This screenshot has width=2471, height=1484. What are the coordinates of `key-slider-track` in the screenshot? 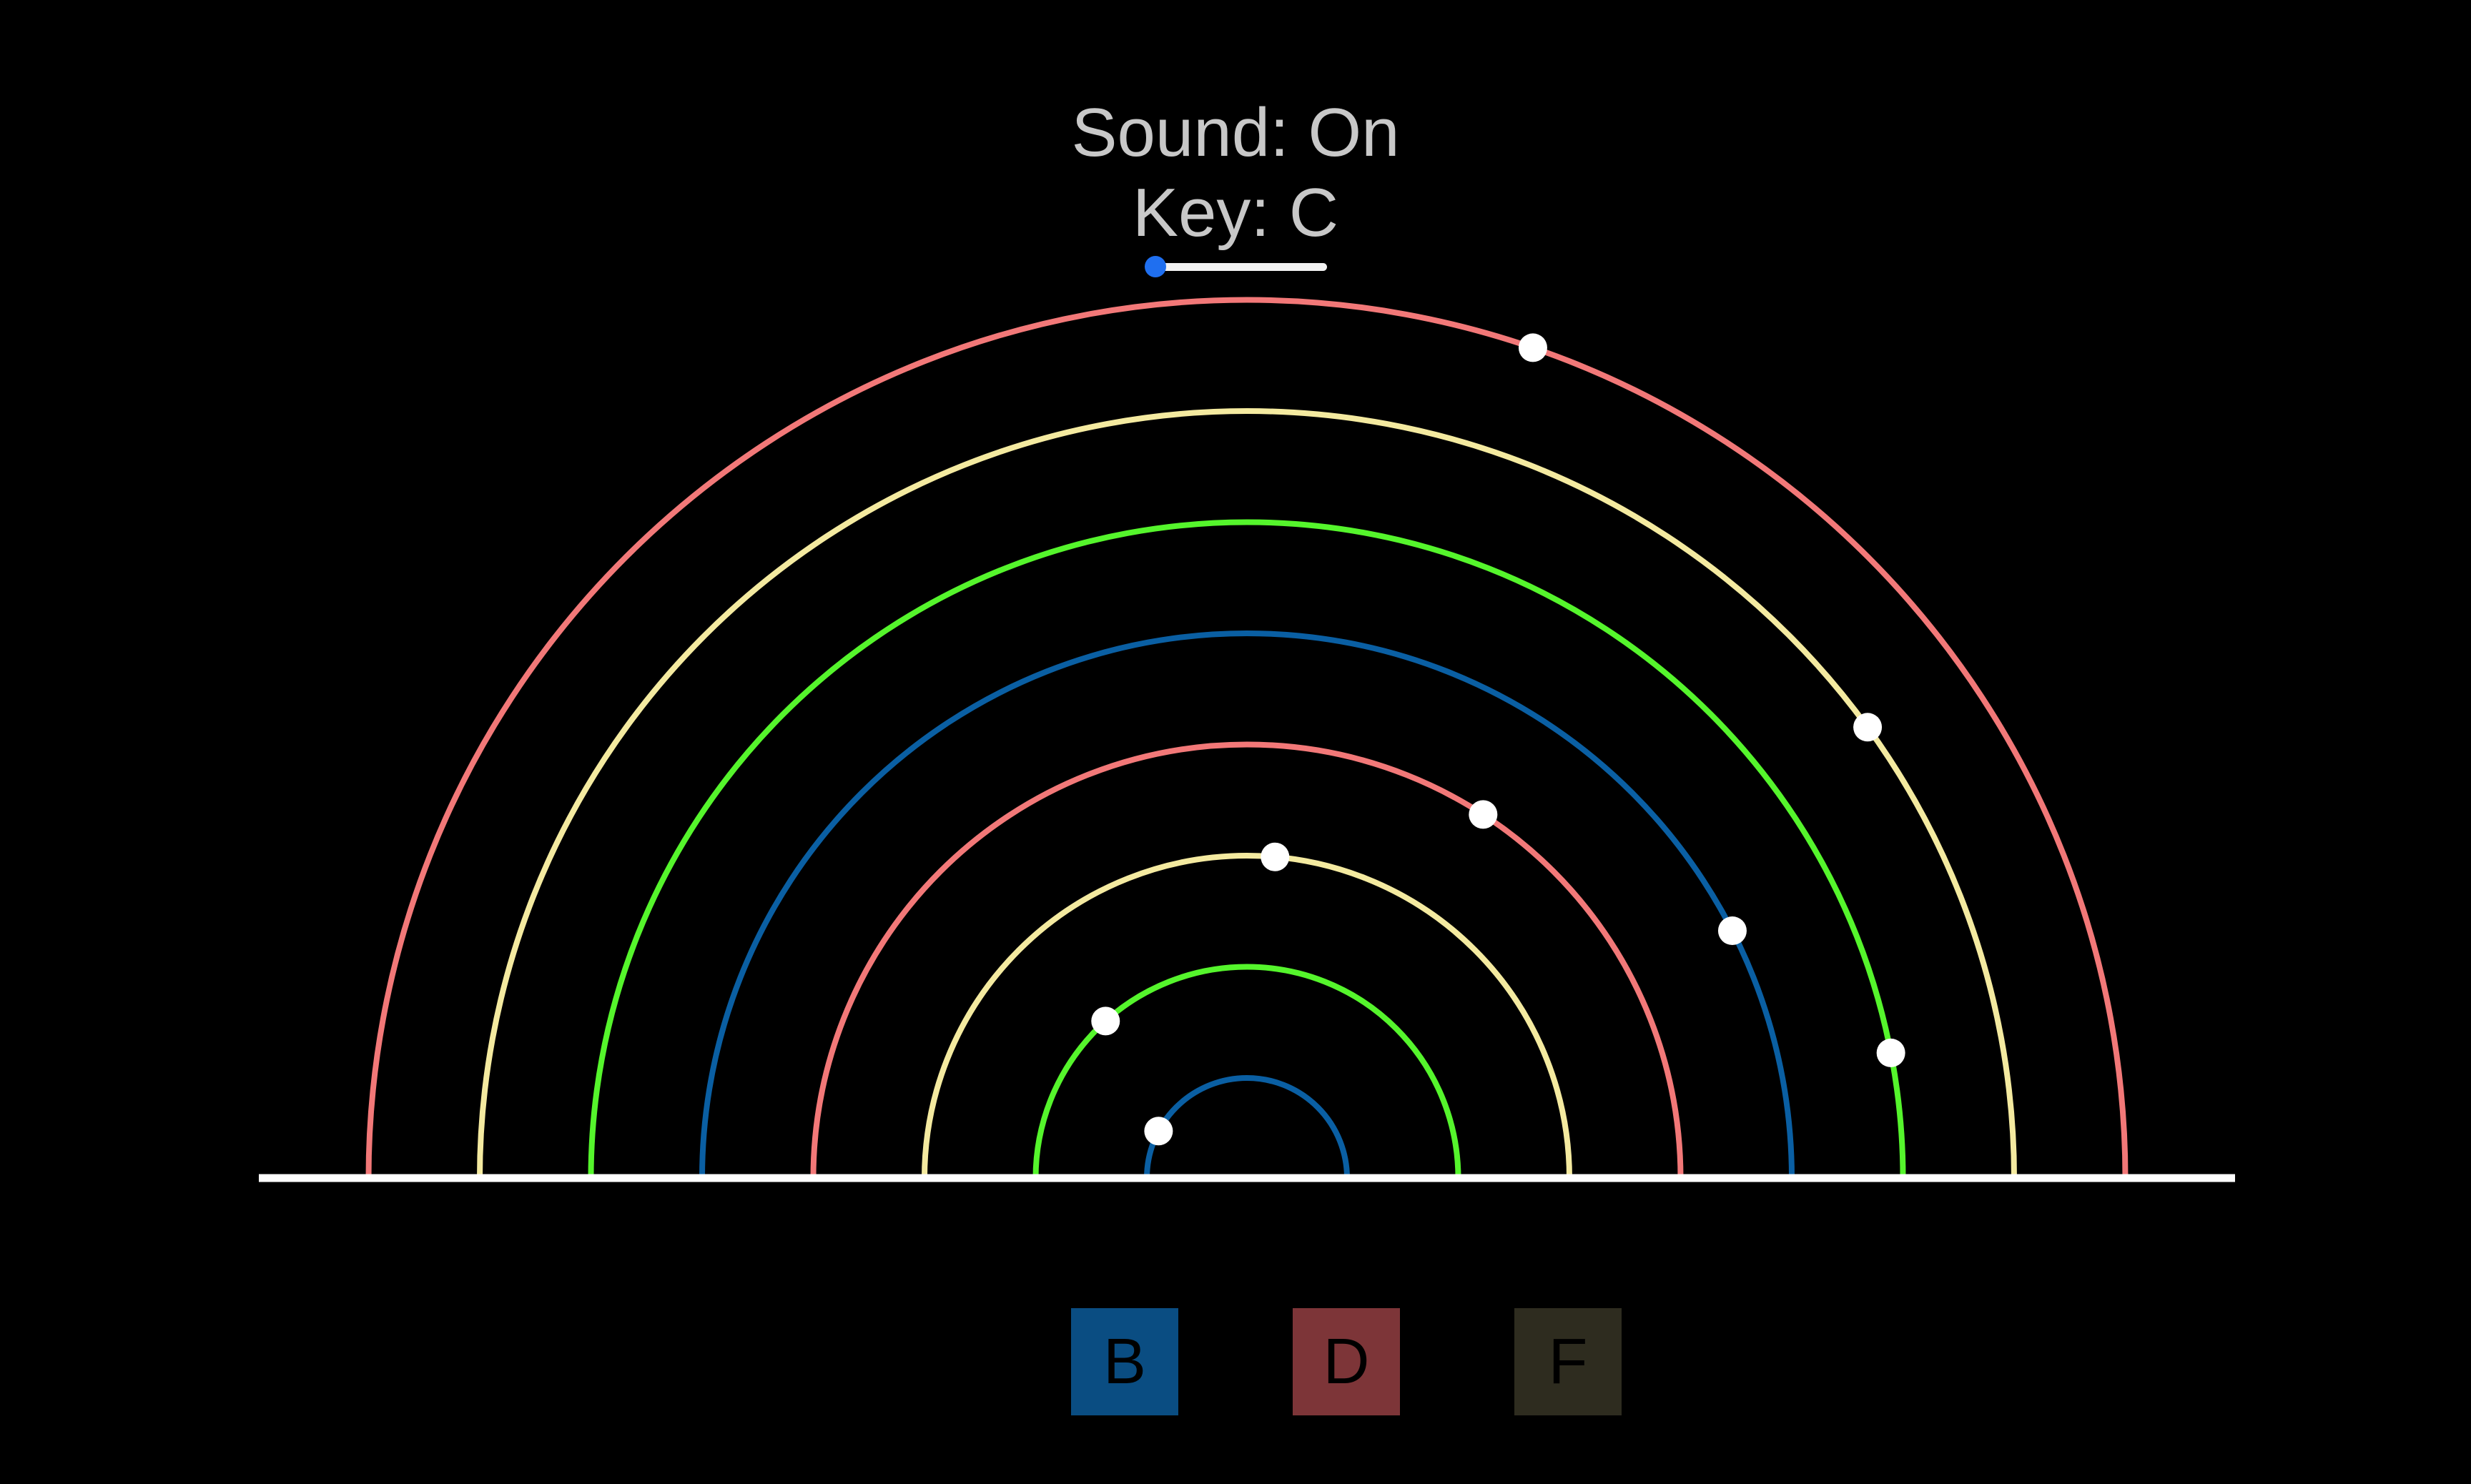 It's located at (1241, 267).